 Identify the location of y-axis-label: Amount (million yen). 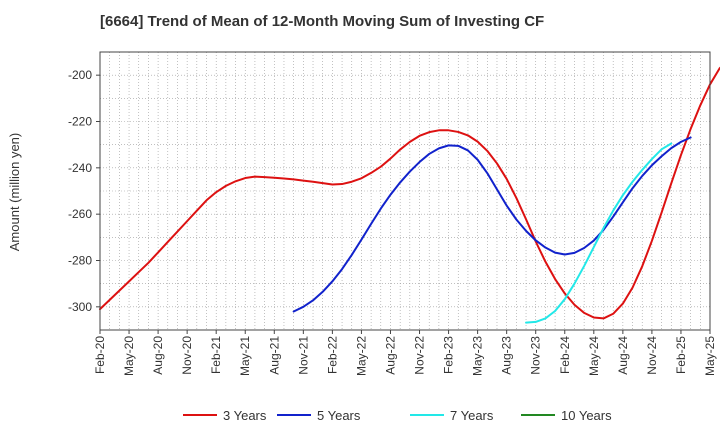
(14, 192).